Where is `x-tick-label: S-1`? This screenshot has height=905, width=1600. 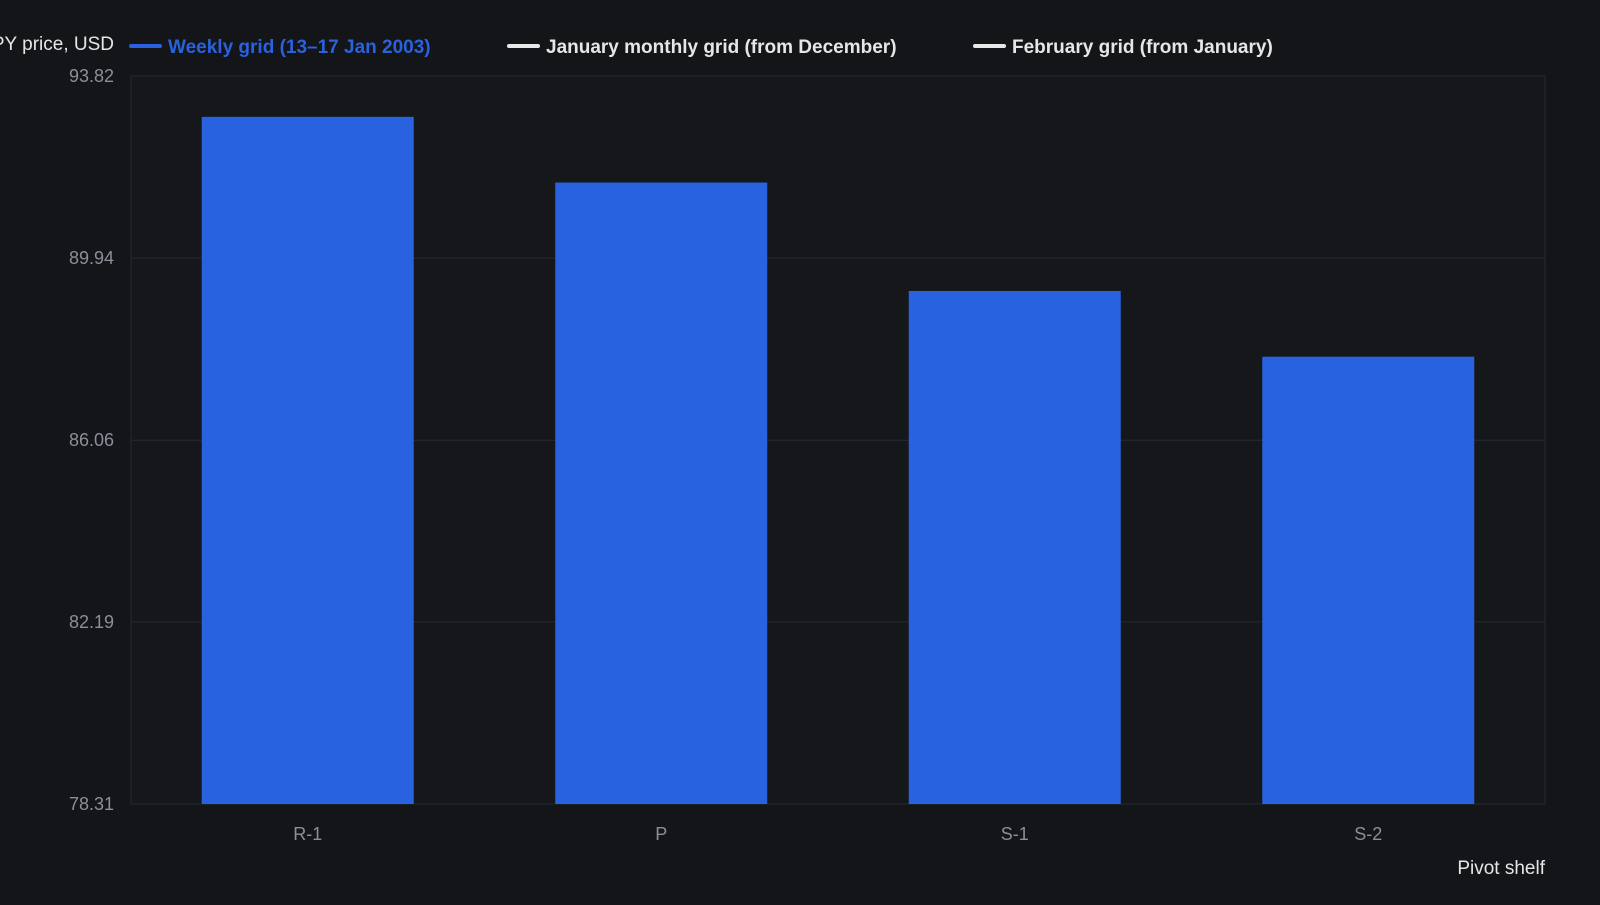
x-tick-label: S-1 is located at coordinates (1015, 834).